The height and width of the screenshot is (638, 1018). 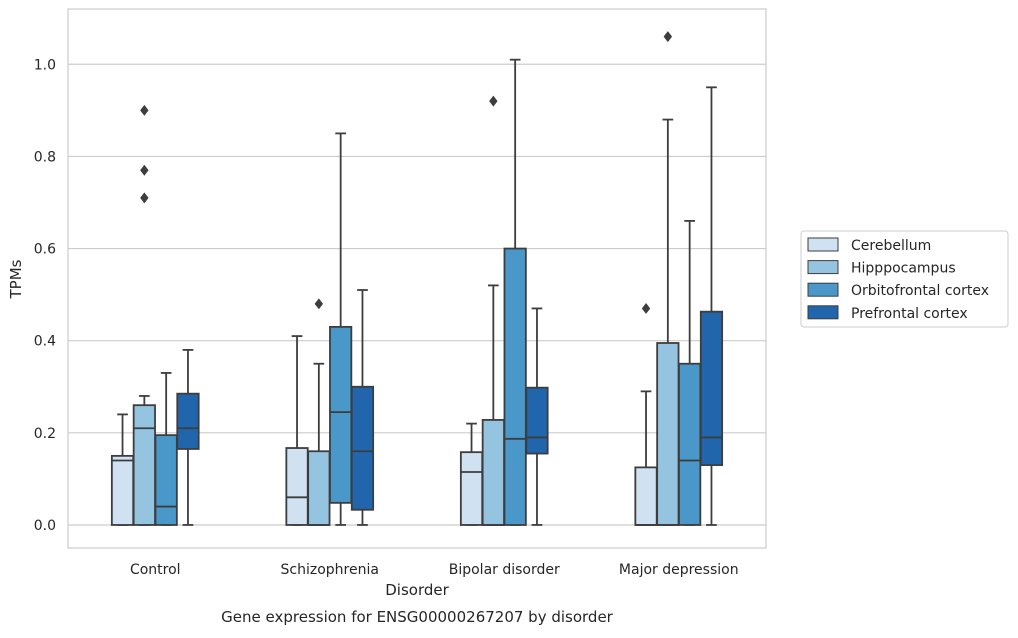 I want to click on y-tick-label: 1.0, so click(x=45, y=65).